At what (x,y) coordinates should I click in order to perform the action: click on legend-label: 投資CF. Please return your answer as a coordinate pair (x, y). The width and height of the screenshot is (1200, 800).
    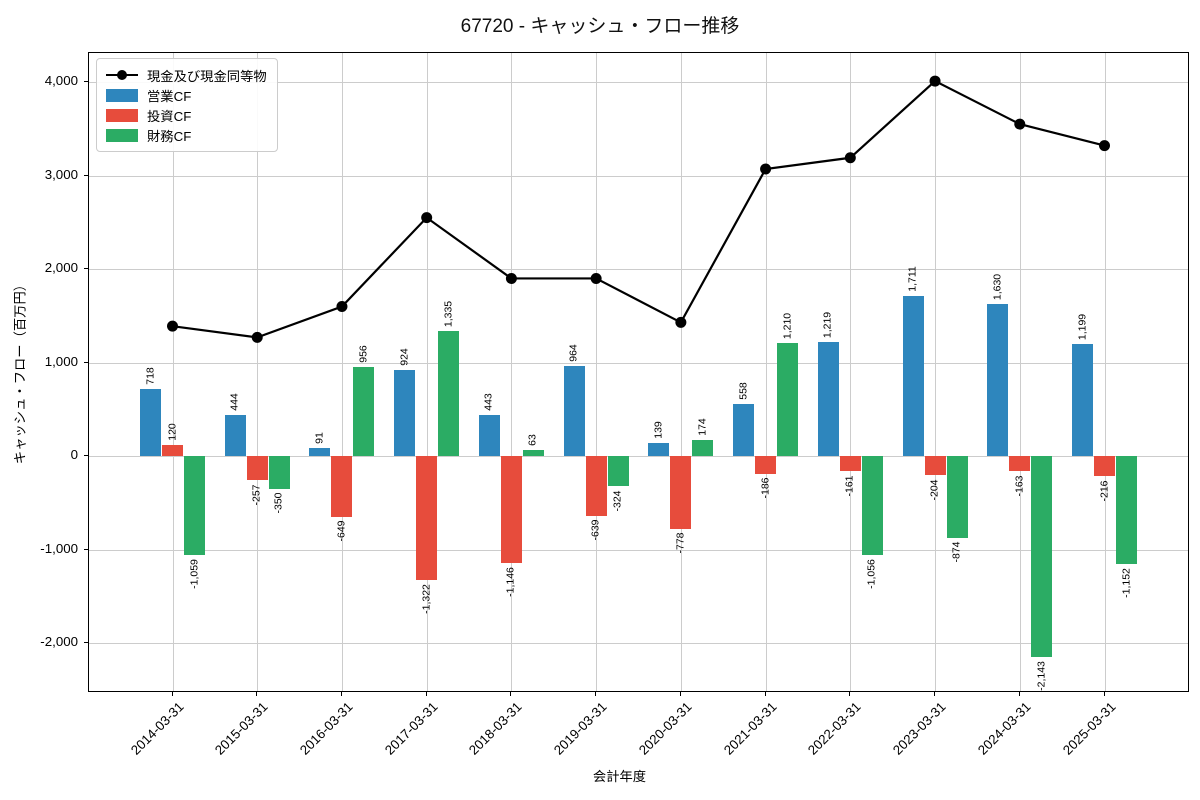
    Looking at the image, I should click on (169, 116).